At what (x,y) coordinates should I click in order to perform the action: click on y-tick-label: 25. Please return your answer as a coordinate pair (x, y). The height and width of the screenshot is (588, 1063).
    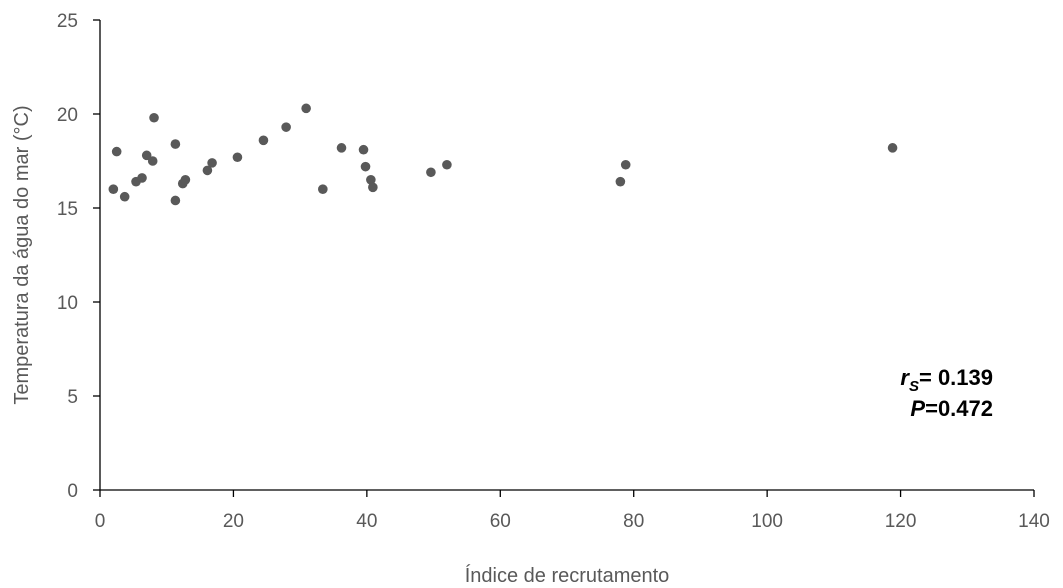
    Looking at the image, I should click on (67, 21).